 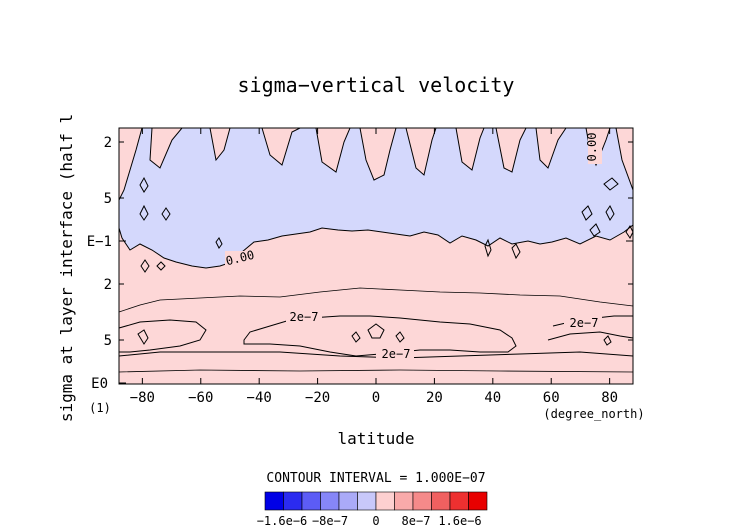 I want to click on x-tick-label: −20, so click(x=317, y=398).